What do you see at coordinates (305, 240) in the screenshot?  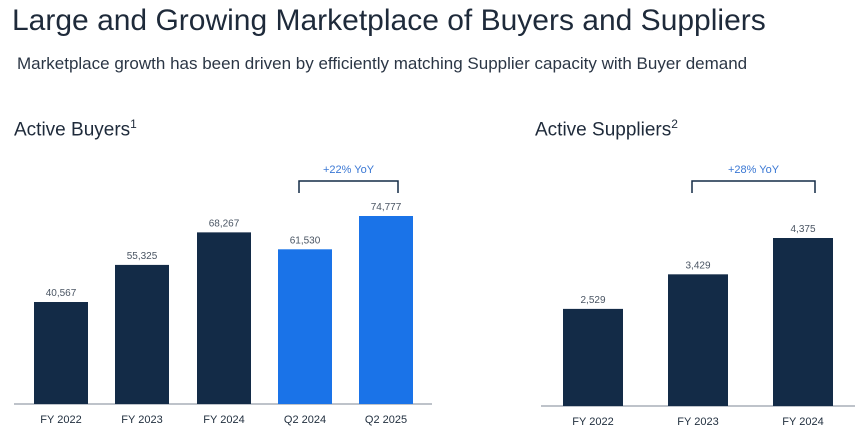 I see `buyers-data-label: 61,530` at bounding box center [305, 240].